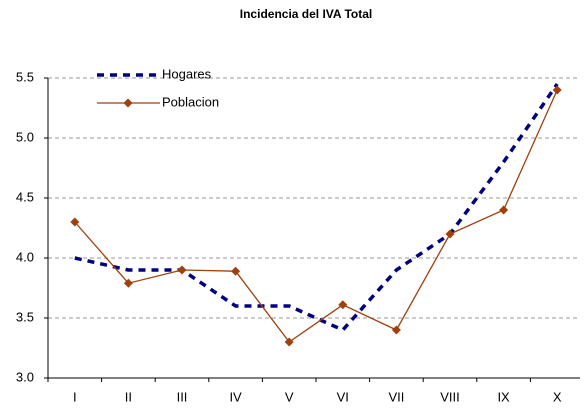  Describe the element at coordinates (190, 101) in the screenshot. I see `legend-label: Poblacion` at that location.